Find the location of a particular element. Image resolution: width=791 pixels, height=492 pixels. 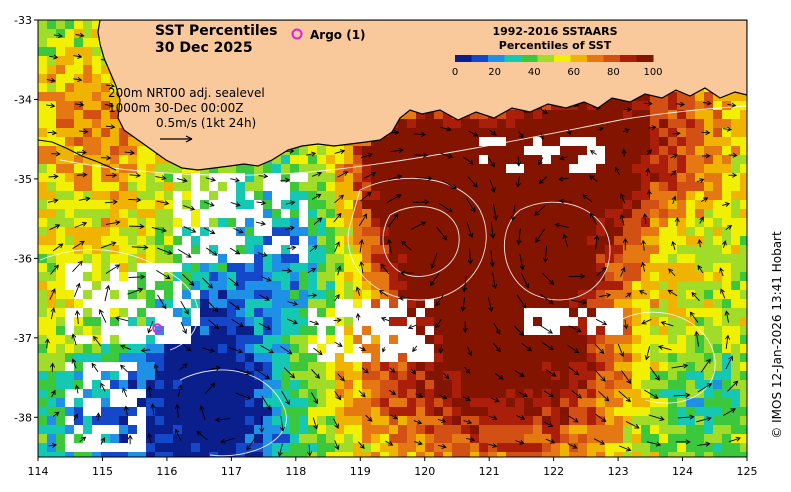

contour-line is located at coordinates (233, 413).